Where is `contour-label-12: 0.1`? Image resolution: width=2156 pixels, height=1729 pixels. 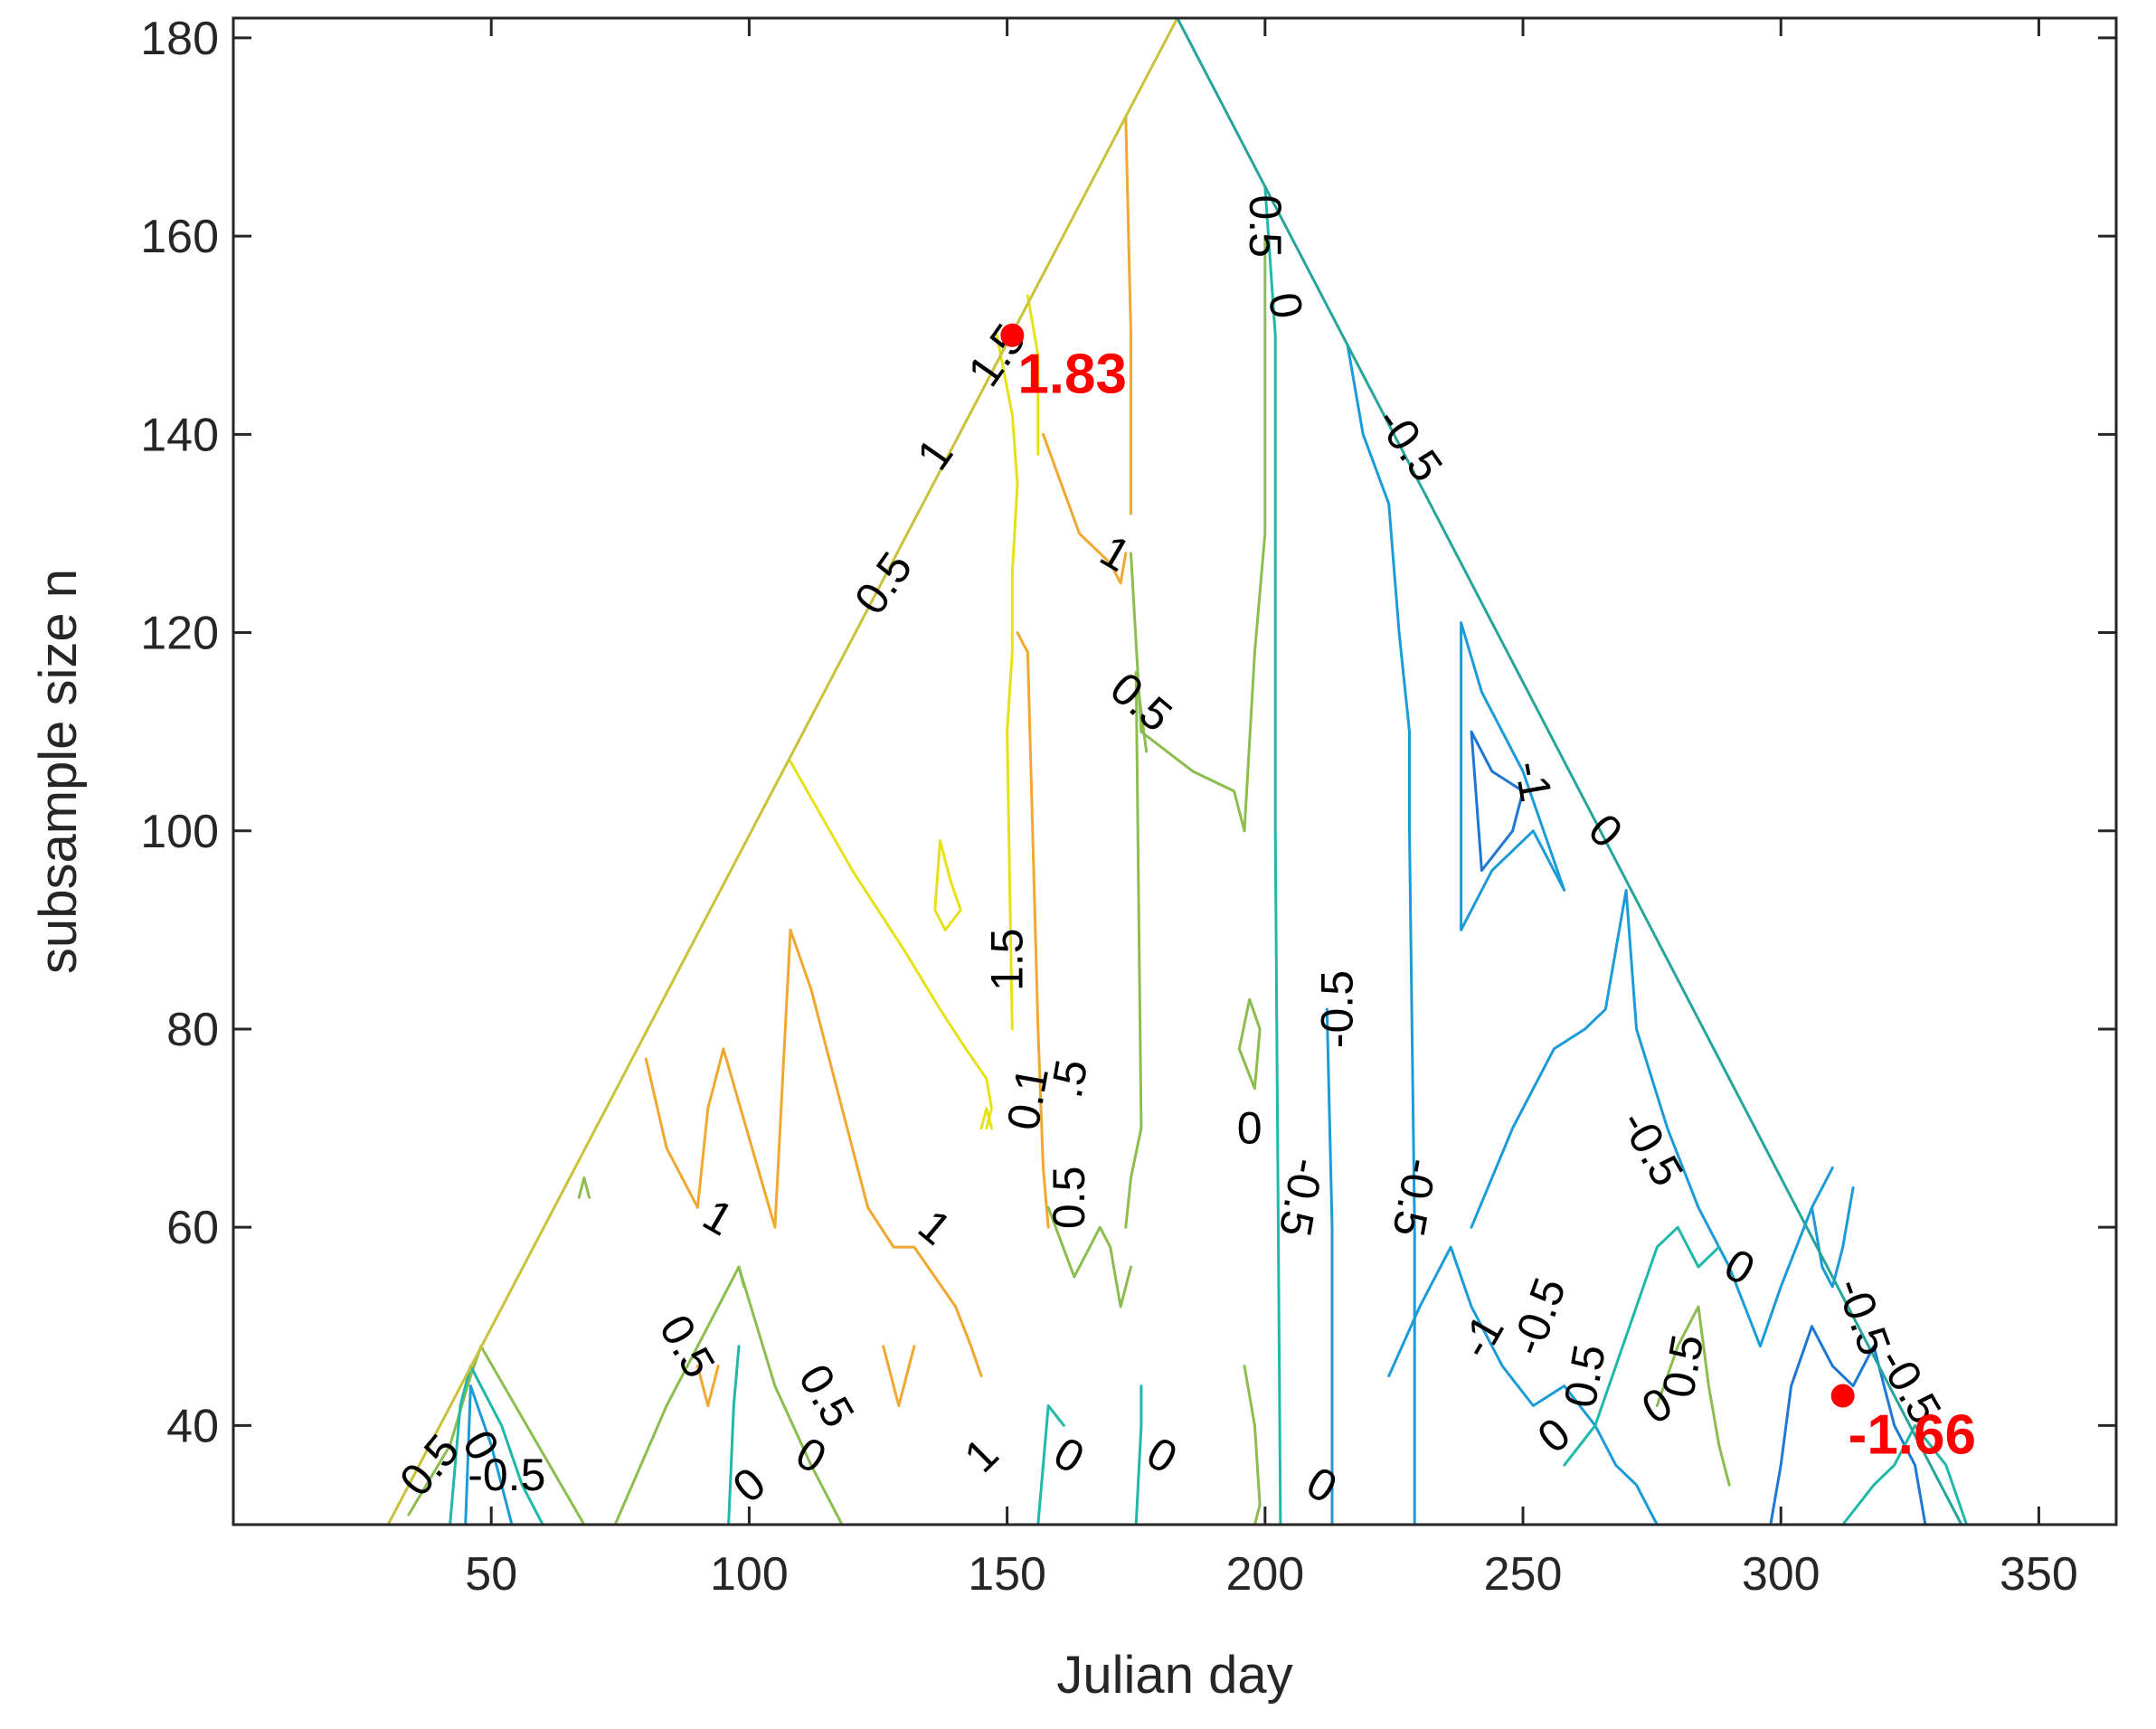 contour-label-12: 0.1 is located at coordinates (1028, 1098).